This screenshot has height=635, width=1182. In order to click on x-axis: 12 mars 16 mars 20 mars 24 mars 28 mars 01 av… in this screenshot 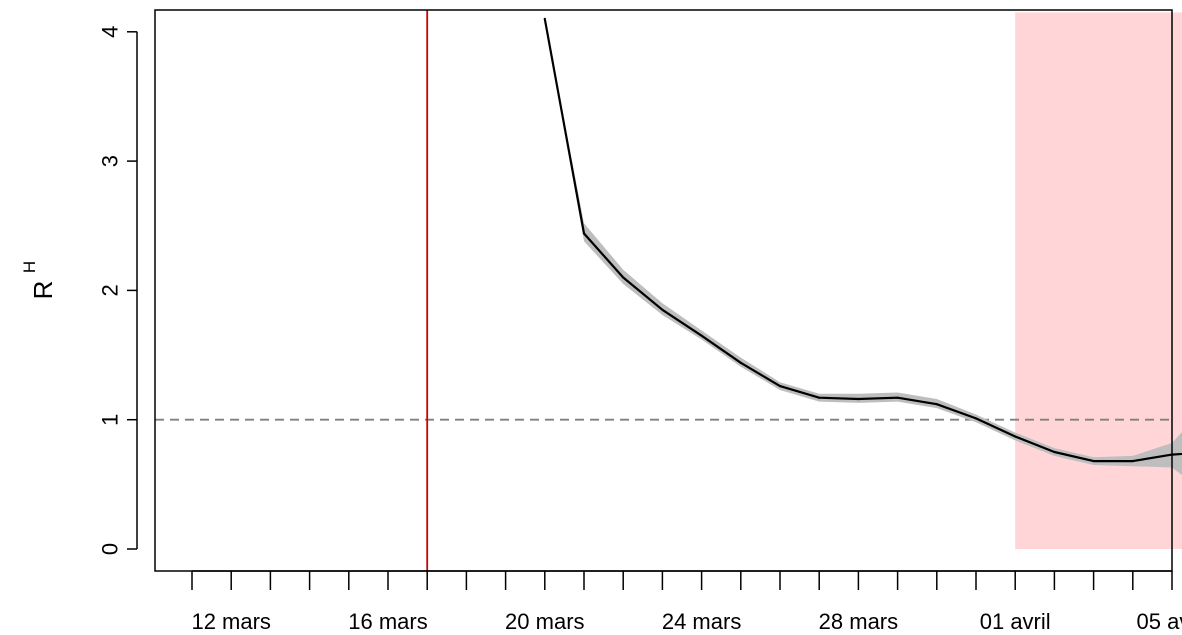, I will do `click(686, 602)`.